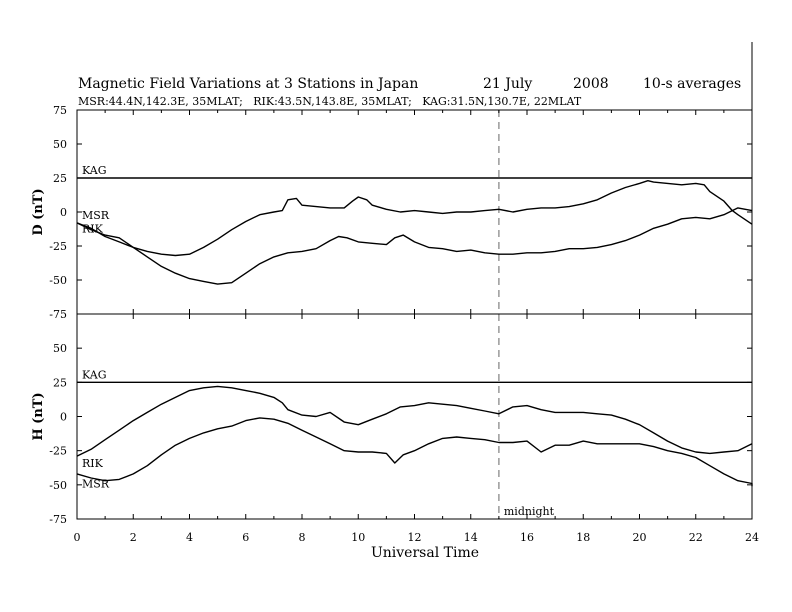 The image size is (792, 612). Describe the element at coordinates (302, 537) in the screenshot. I see `x-tick-label: 8` at that location.